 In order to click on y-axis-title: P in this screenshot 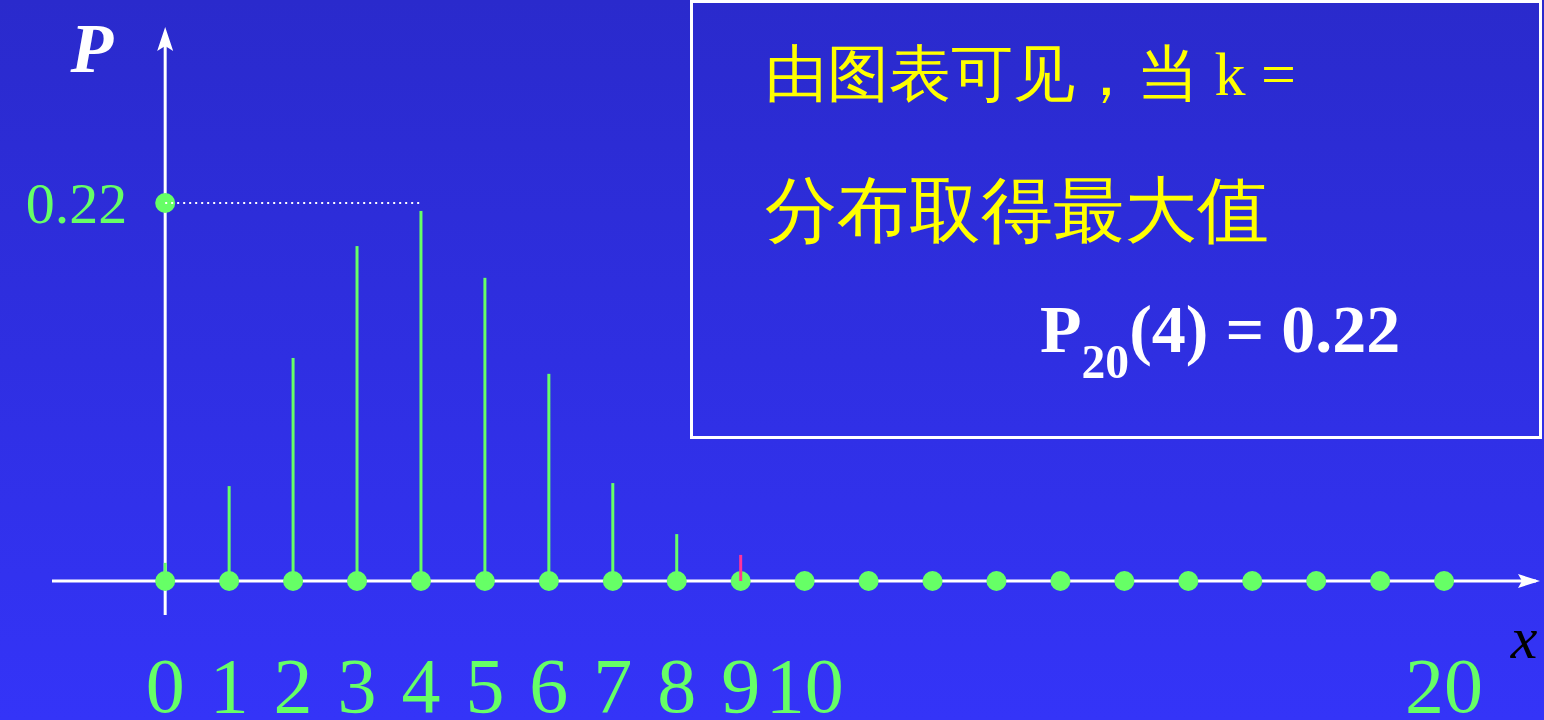, I will do `click(92, 48)`.